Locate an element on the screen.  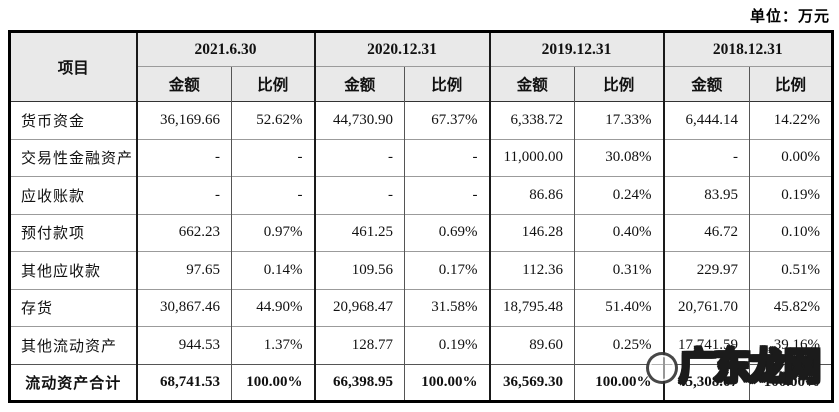
ratio-cell: 0.10% is located at coordinates (791, 232).